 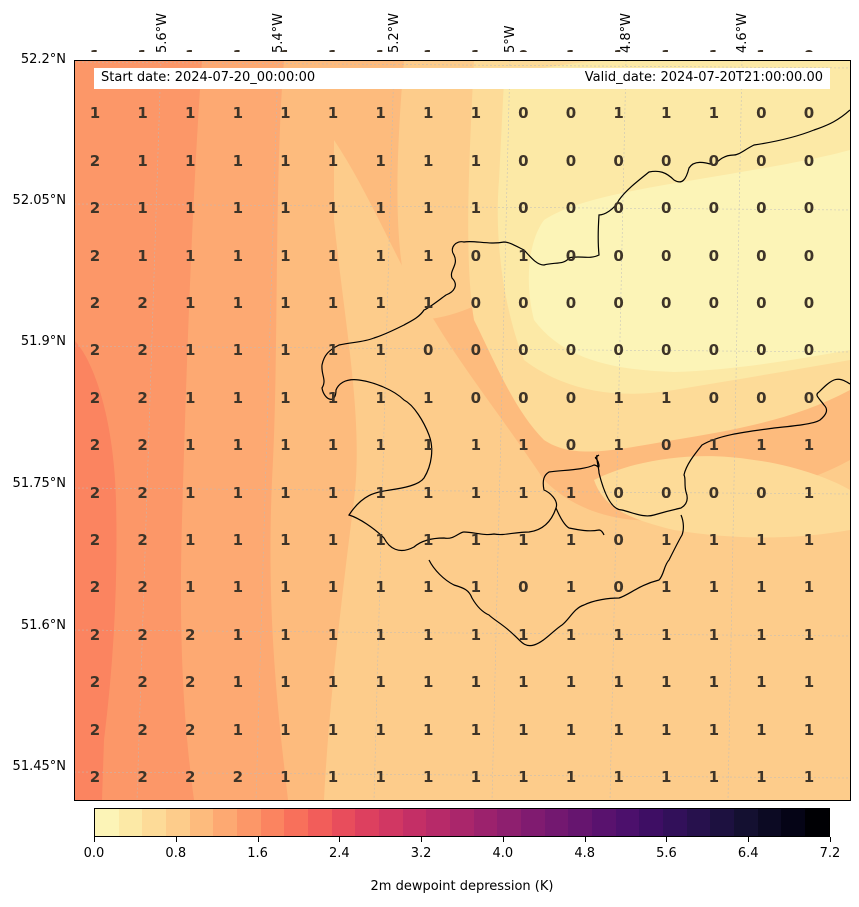 I want to click on colorbar-tick-label: 6.4, so click(x=748, y=853).